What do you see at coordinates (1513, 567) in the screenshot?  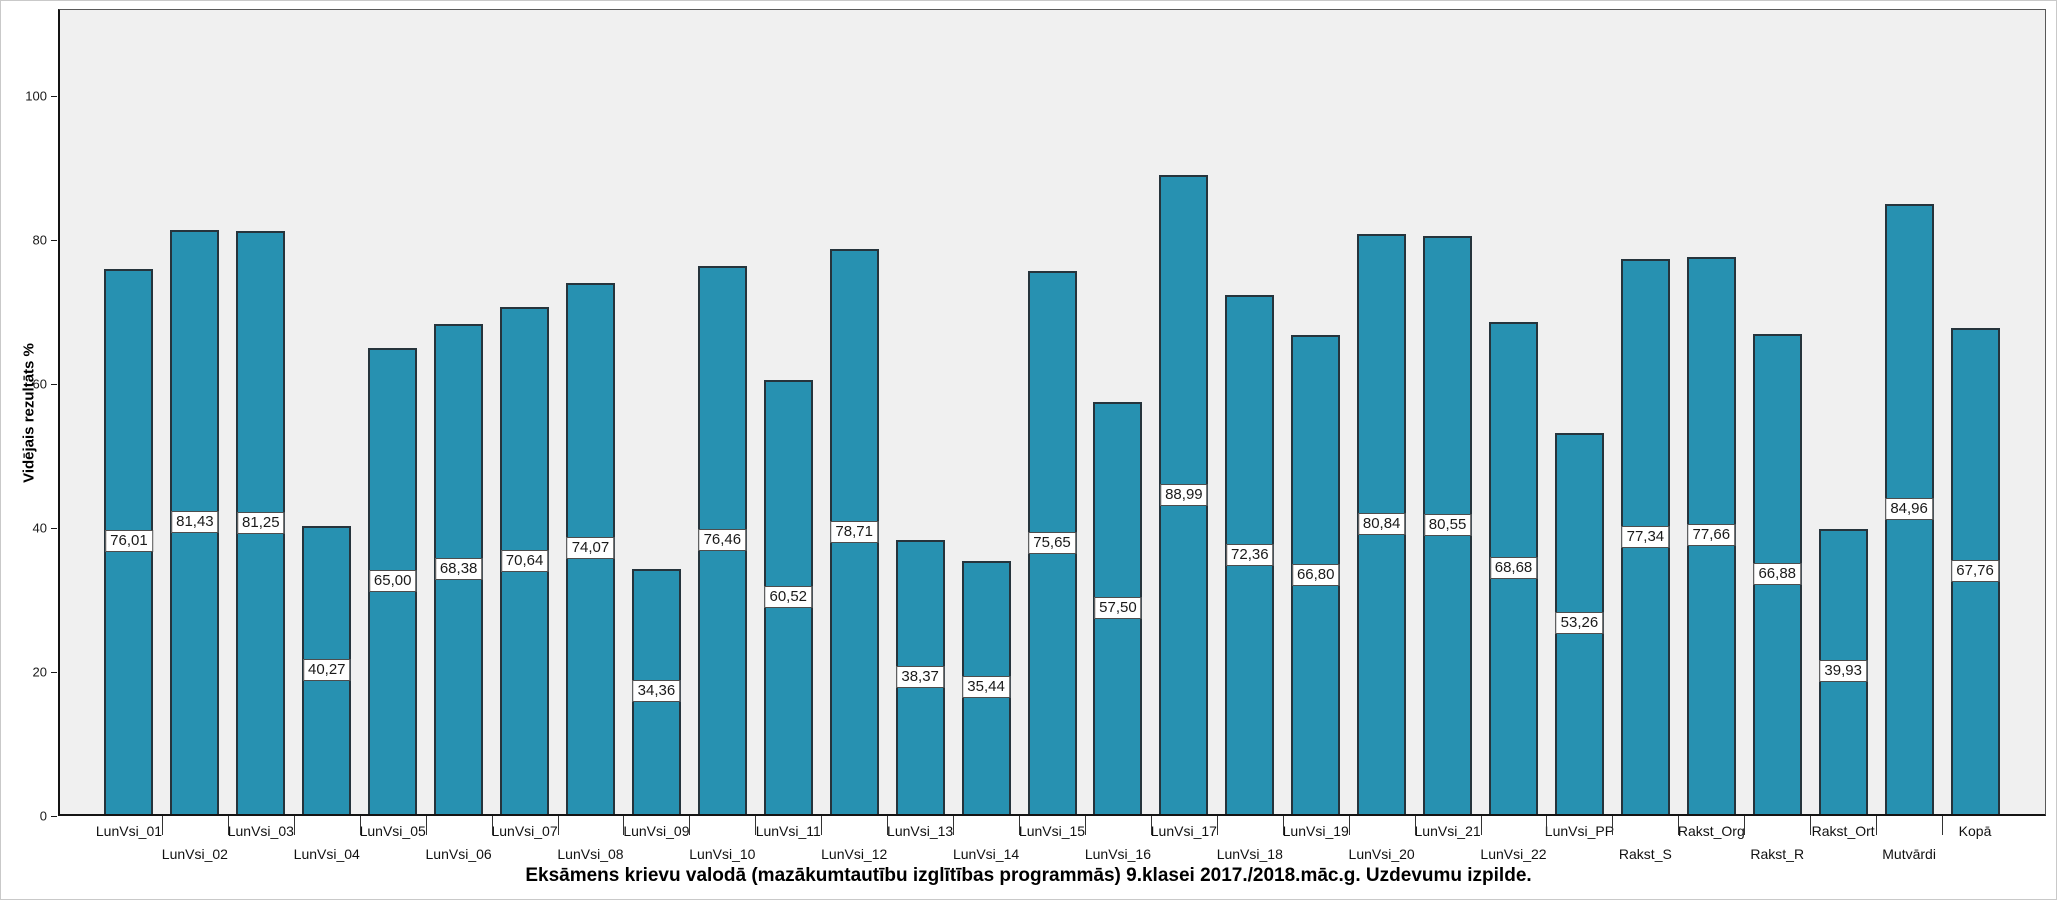 I see `bar-value-label: 68,68` at bounding box center [1513, 567].